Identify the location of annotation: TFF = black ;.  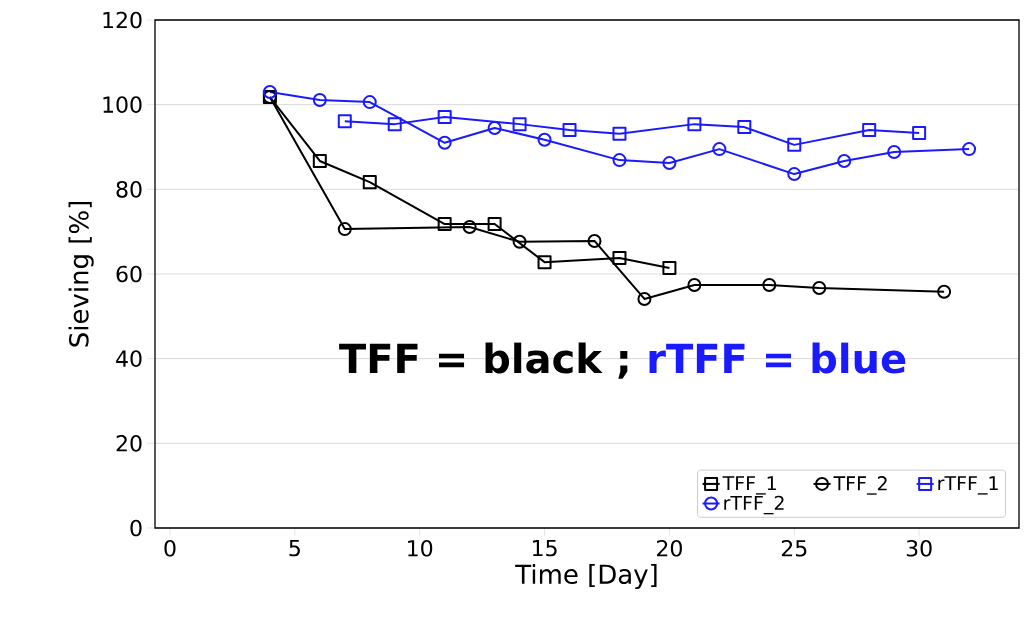
(483, 360).